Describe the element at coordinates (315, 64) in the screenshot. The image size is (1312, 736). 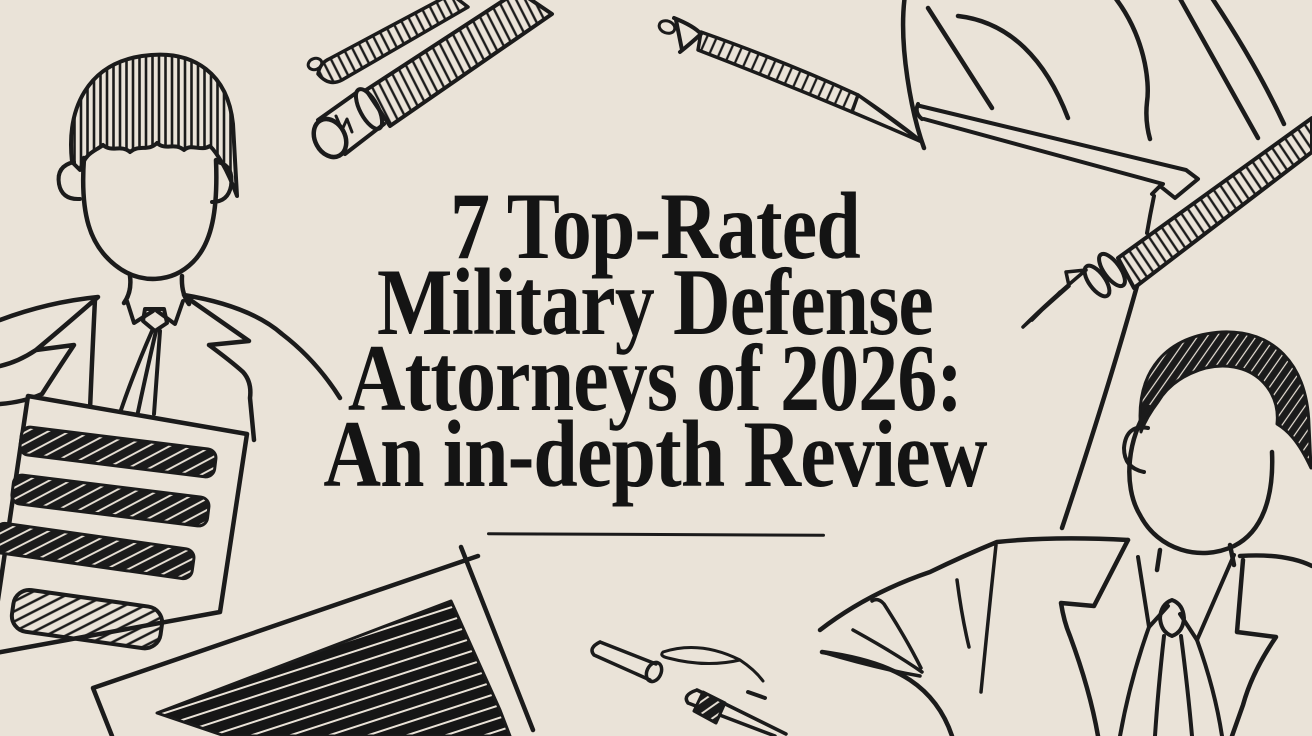
I see `thin-pen-loop` at that location.